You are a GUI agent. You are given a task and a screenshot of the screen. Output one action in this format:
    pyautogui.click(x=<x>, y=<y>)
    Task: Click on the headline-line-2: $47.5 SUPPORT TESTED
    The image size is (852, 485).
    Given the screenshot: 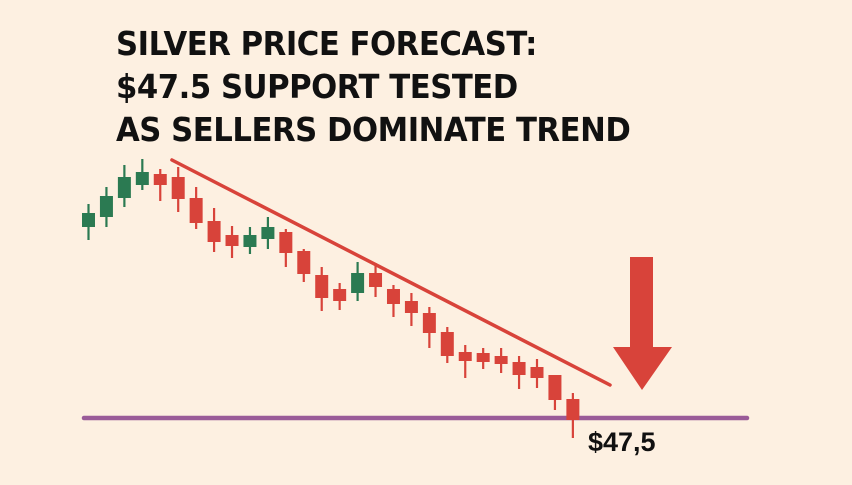 What is the action you would take?
    pyautogui.click(x=317, y=86)
    